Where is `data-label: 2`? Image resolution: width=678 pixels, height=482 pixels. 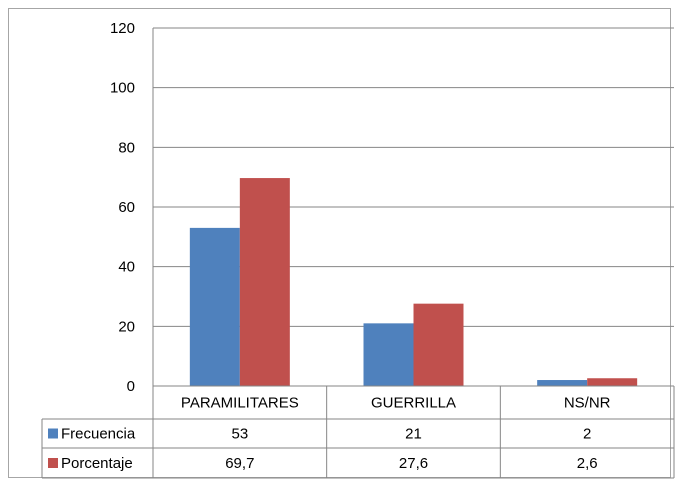 data-label: 2 is located at coordinates (587, 434).